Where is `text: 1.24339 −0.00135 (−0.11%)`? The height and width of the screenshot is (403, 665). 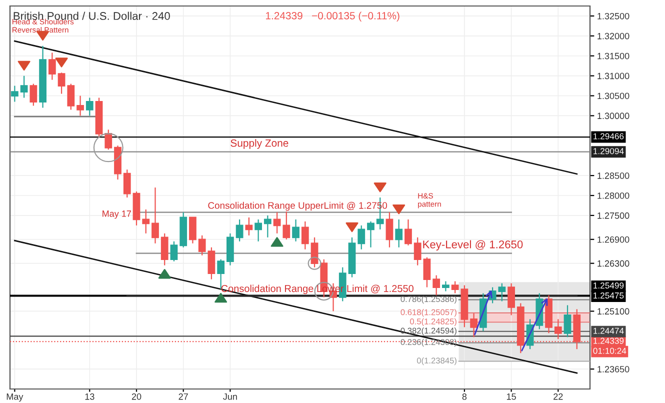
text: 1.24339 −0.00135 (−0.11%) is located at coordinates (333, 17).